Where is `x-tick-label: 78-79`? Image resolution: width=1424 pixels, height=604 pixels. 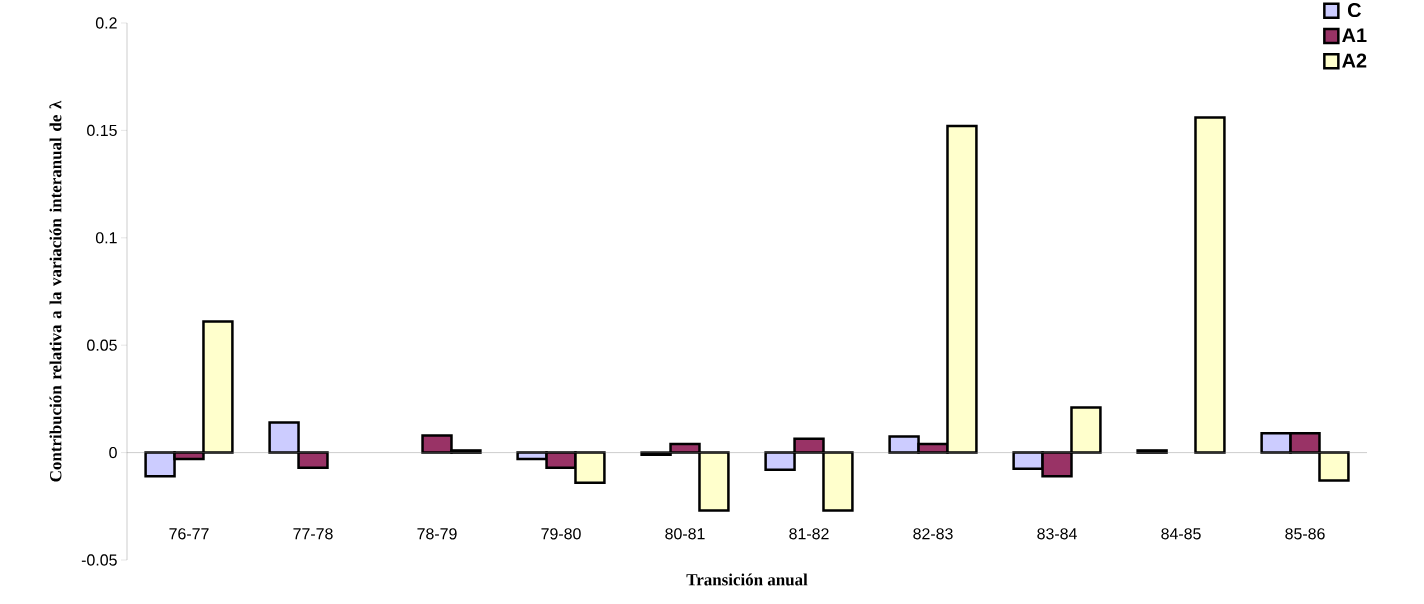 x-tick-label: 78-79 is located at coordinates (437, 534).